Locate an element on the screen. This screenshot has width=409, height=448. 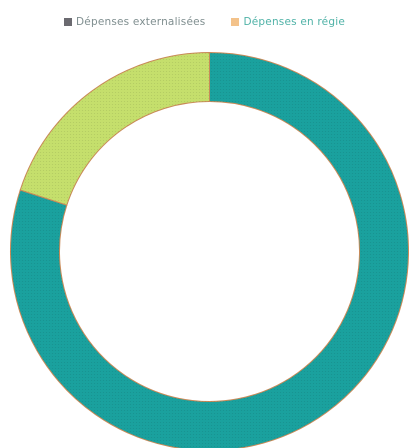
chart-legend: Dépenses externalisées Dépenses en régie is located at coordinates (204, 20).